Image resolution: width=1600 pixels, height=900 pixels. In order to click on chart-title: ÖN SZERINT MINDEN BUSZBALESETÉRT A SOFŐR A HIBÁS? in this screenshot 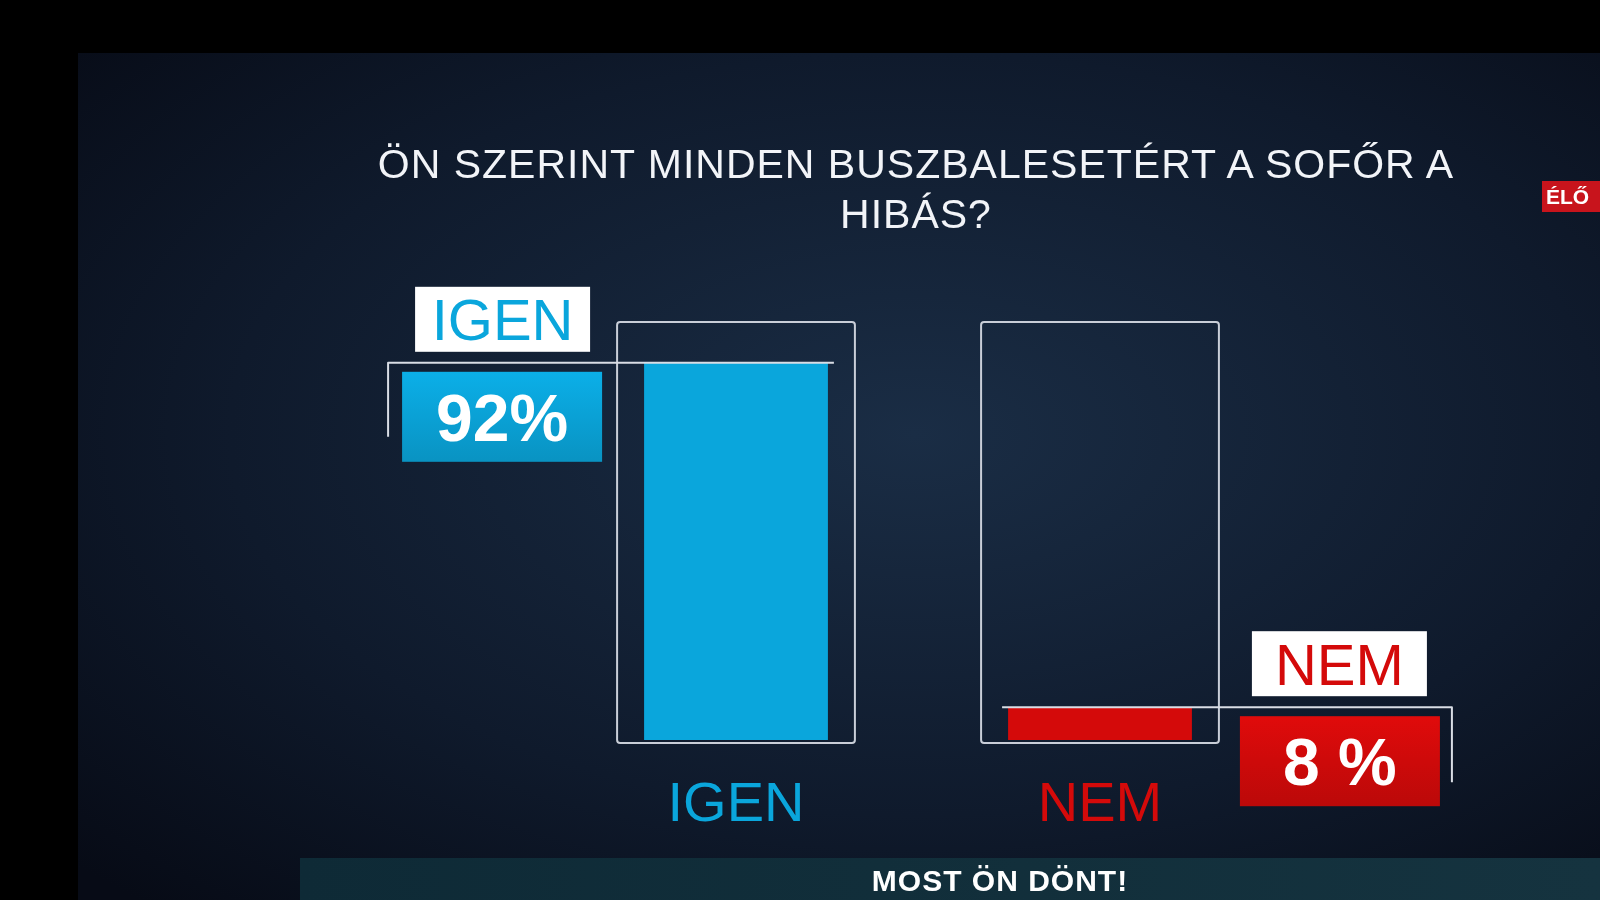, I will do `click(916, 189)`.